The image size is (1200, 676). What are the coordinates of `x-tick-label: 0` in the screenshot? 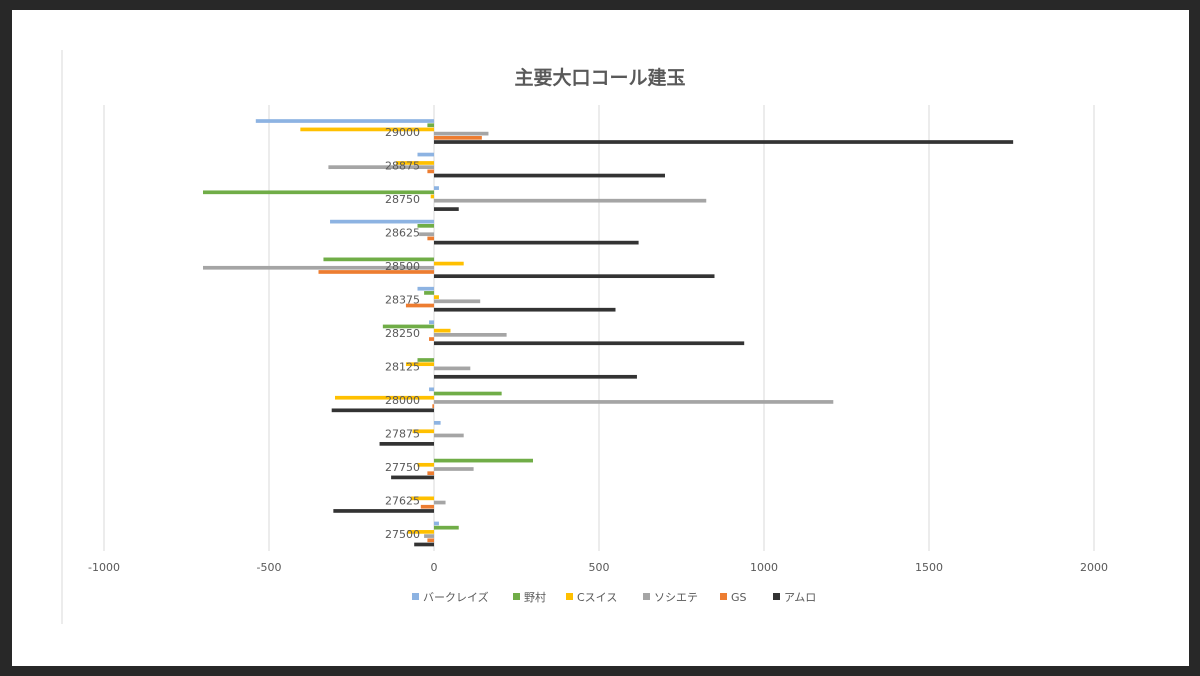 It's located at (434, 567).